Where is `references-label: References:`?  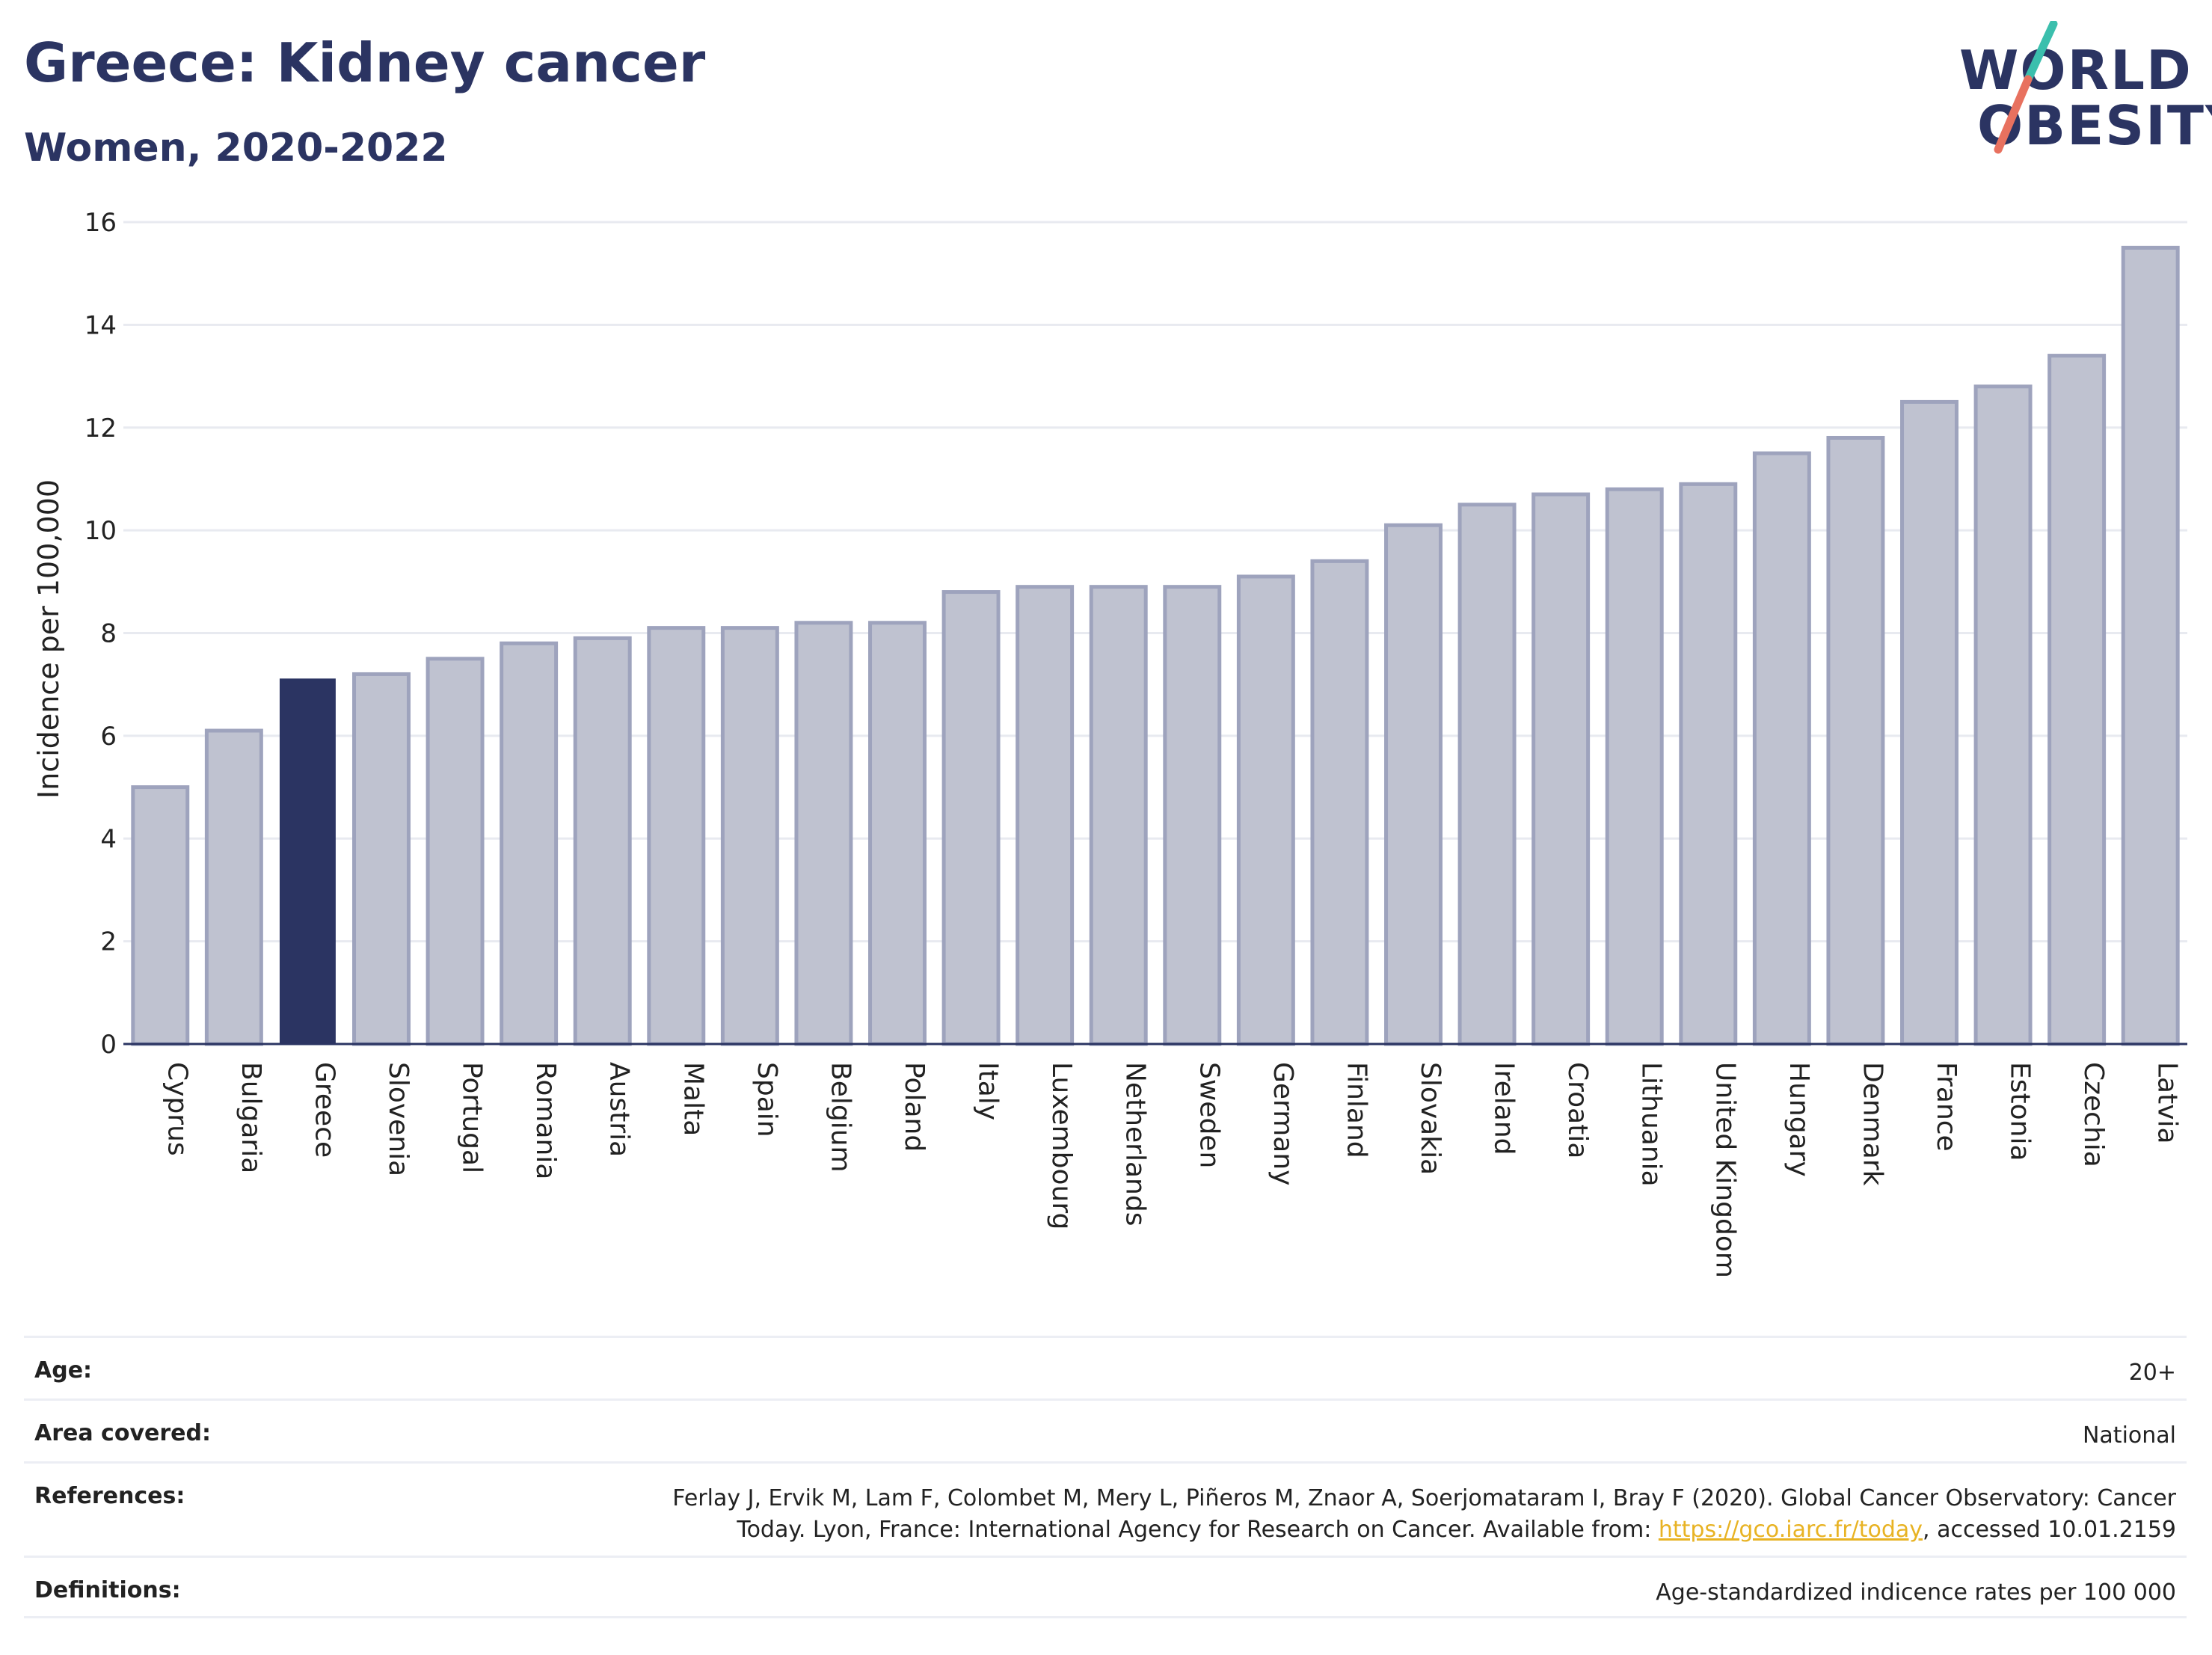
references-label: References: is located at coordinates (109, 1496).